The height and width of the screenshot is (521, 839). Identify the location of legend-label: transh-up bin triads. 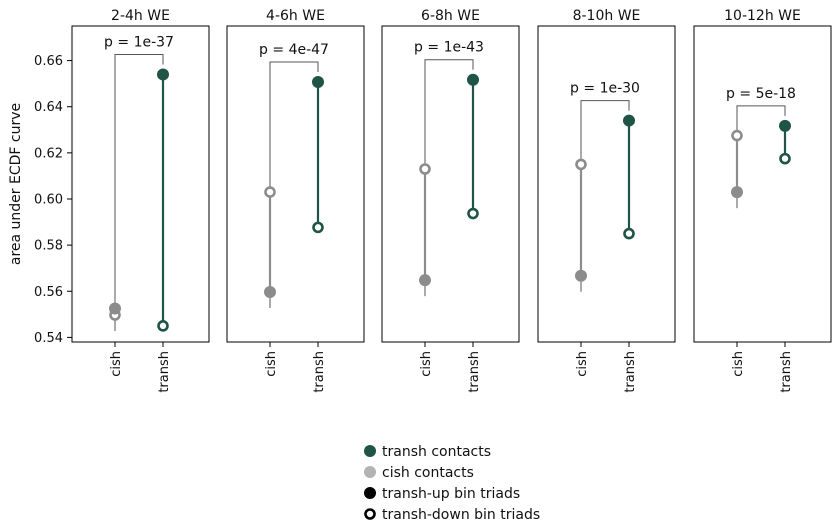
(451, 494).